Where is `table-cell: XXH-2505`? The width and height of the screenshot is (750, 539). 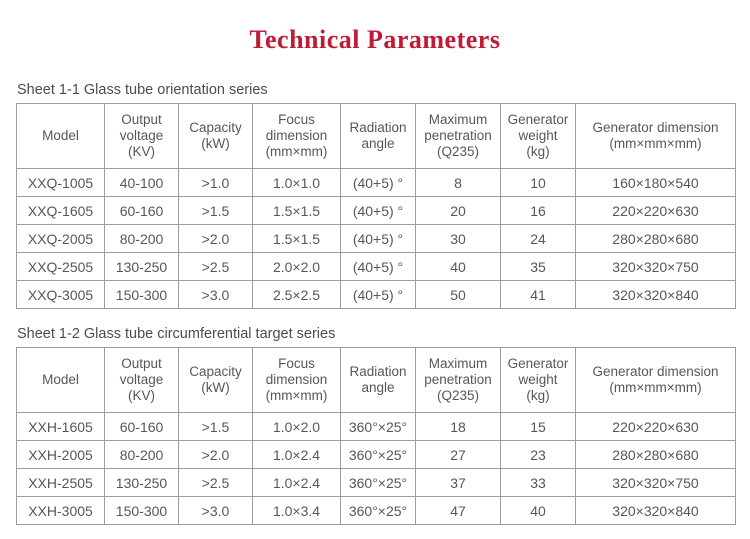
table-cell: XXH-2505 is located at coordinates (60, 482).